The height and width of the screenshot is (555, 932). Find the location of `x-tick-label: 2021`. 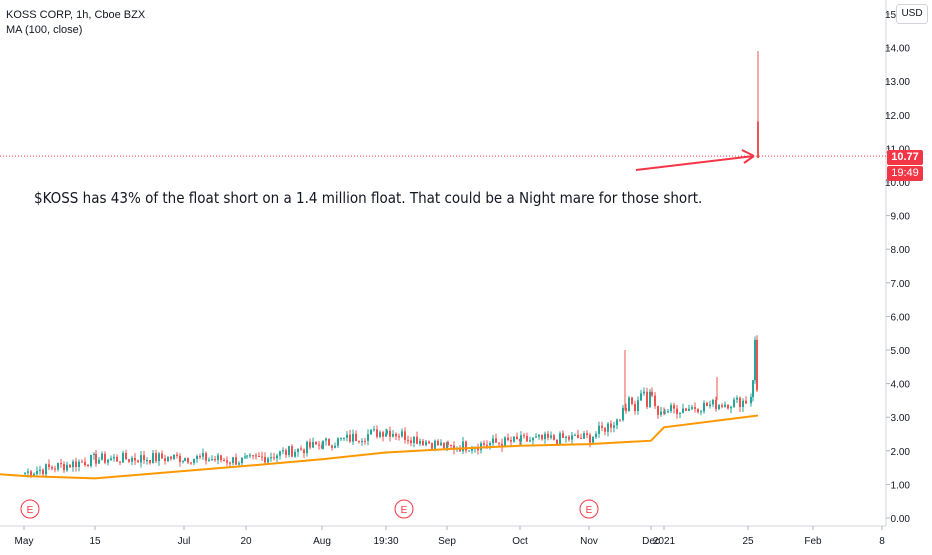

x-tick-label: 2021 is located at coordinates (664, 541).